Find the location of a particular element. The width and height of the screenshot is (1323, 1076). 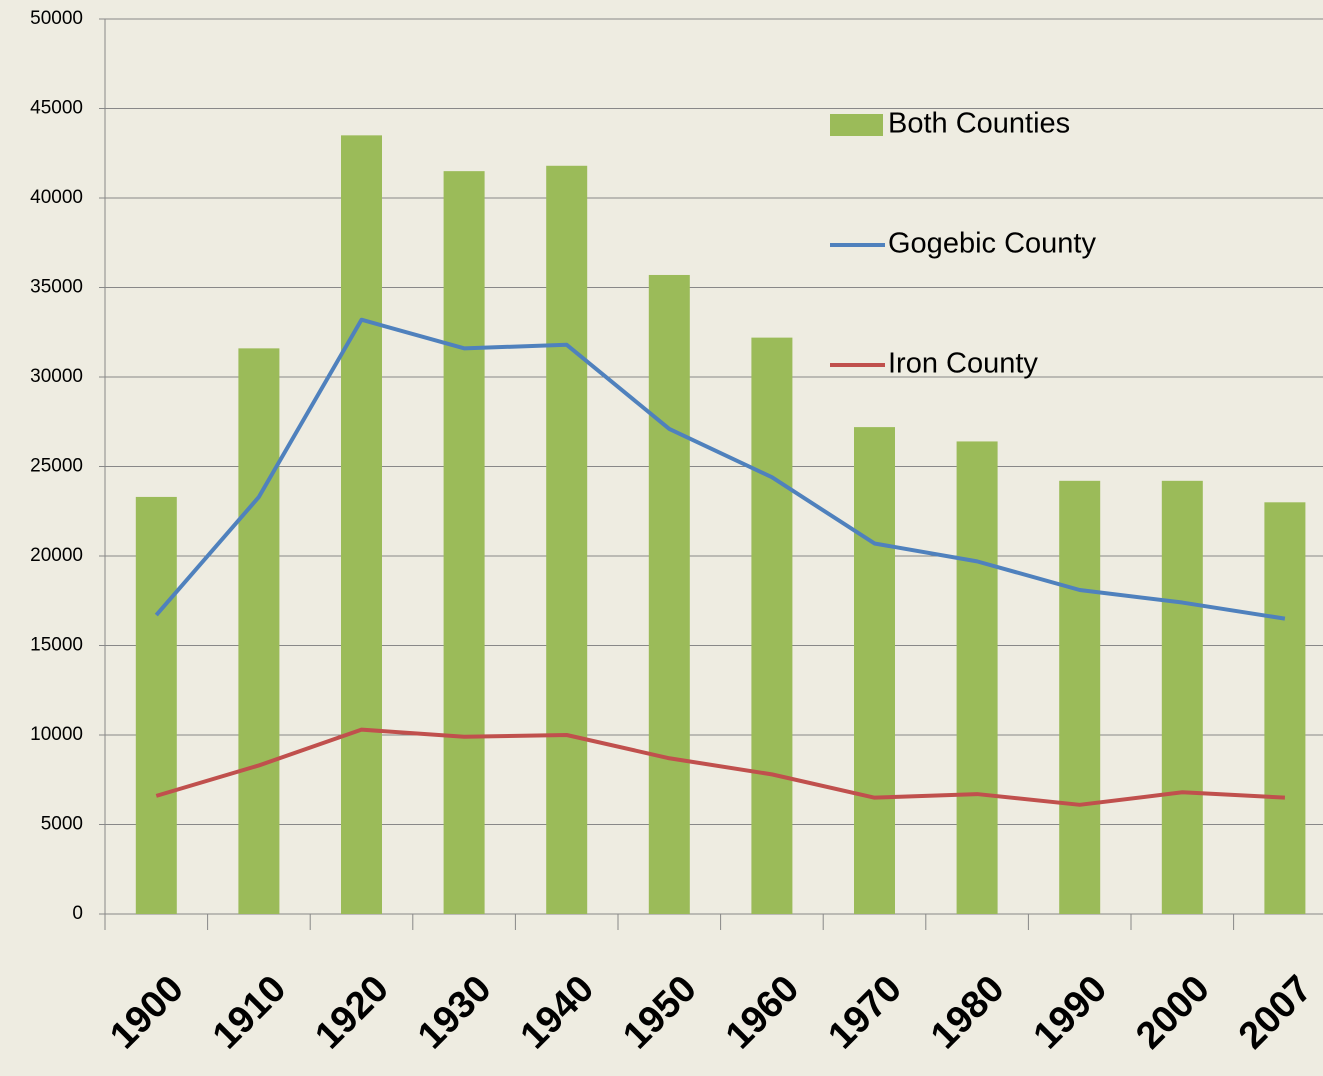

x-tick-label: 1920 is located at coordinates (351, 1012).